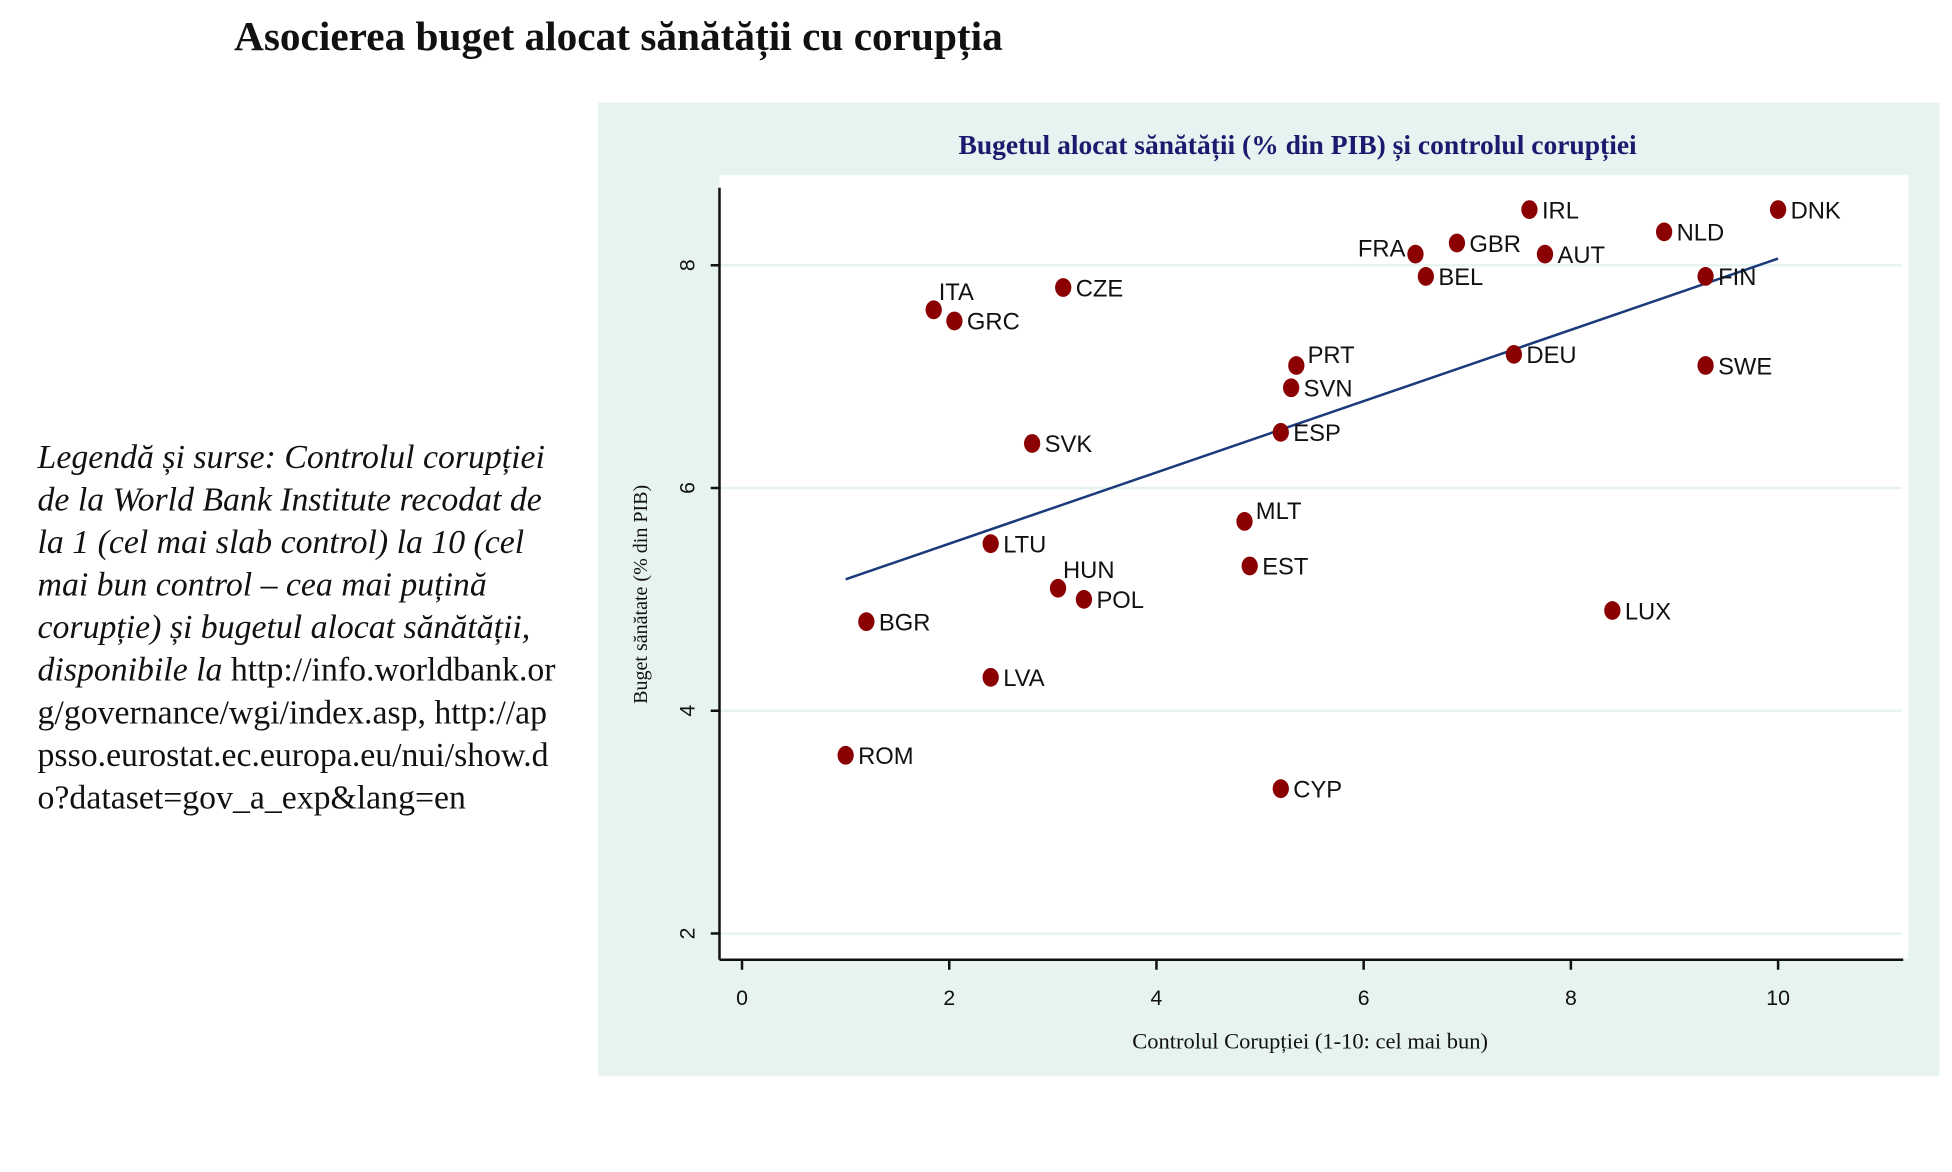  I want to click on point-label: ESP, so click(1317, 433).